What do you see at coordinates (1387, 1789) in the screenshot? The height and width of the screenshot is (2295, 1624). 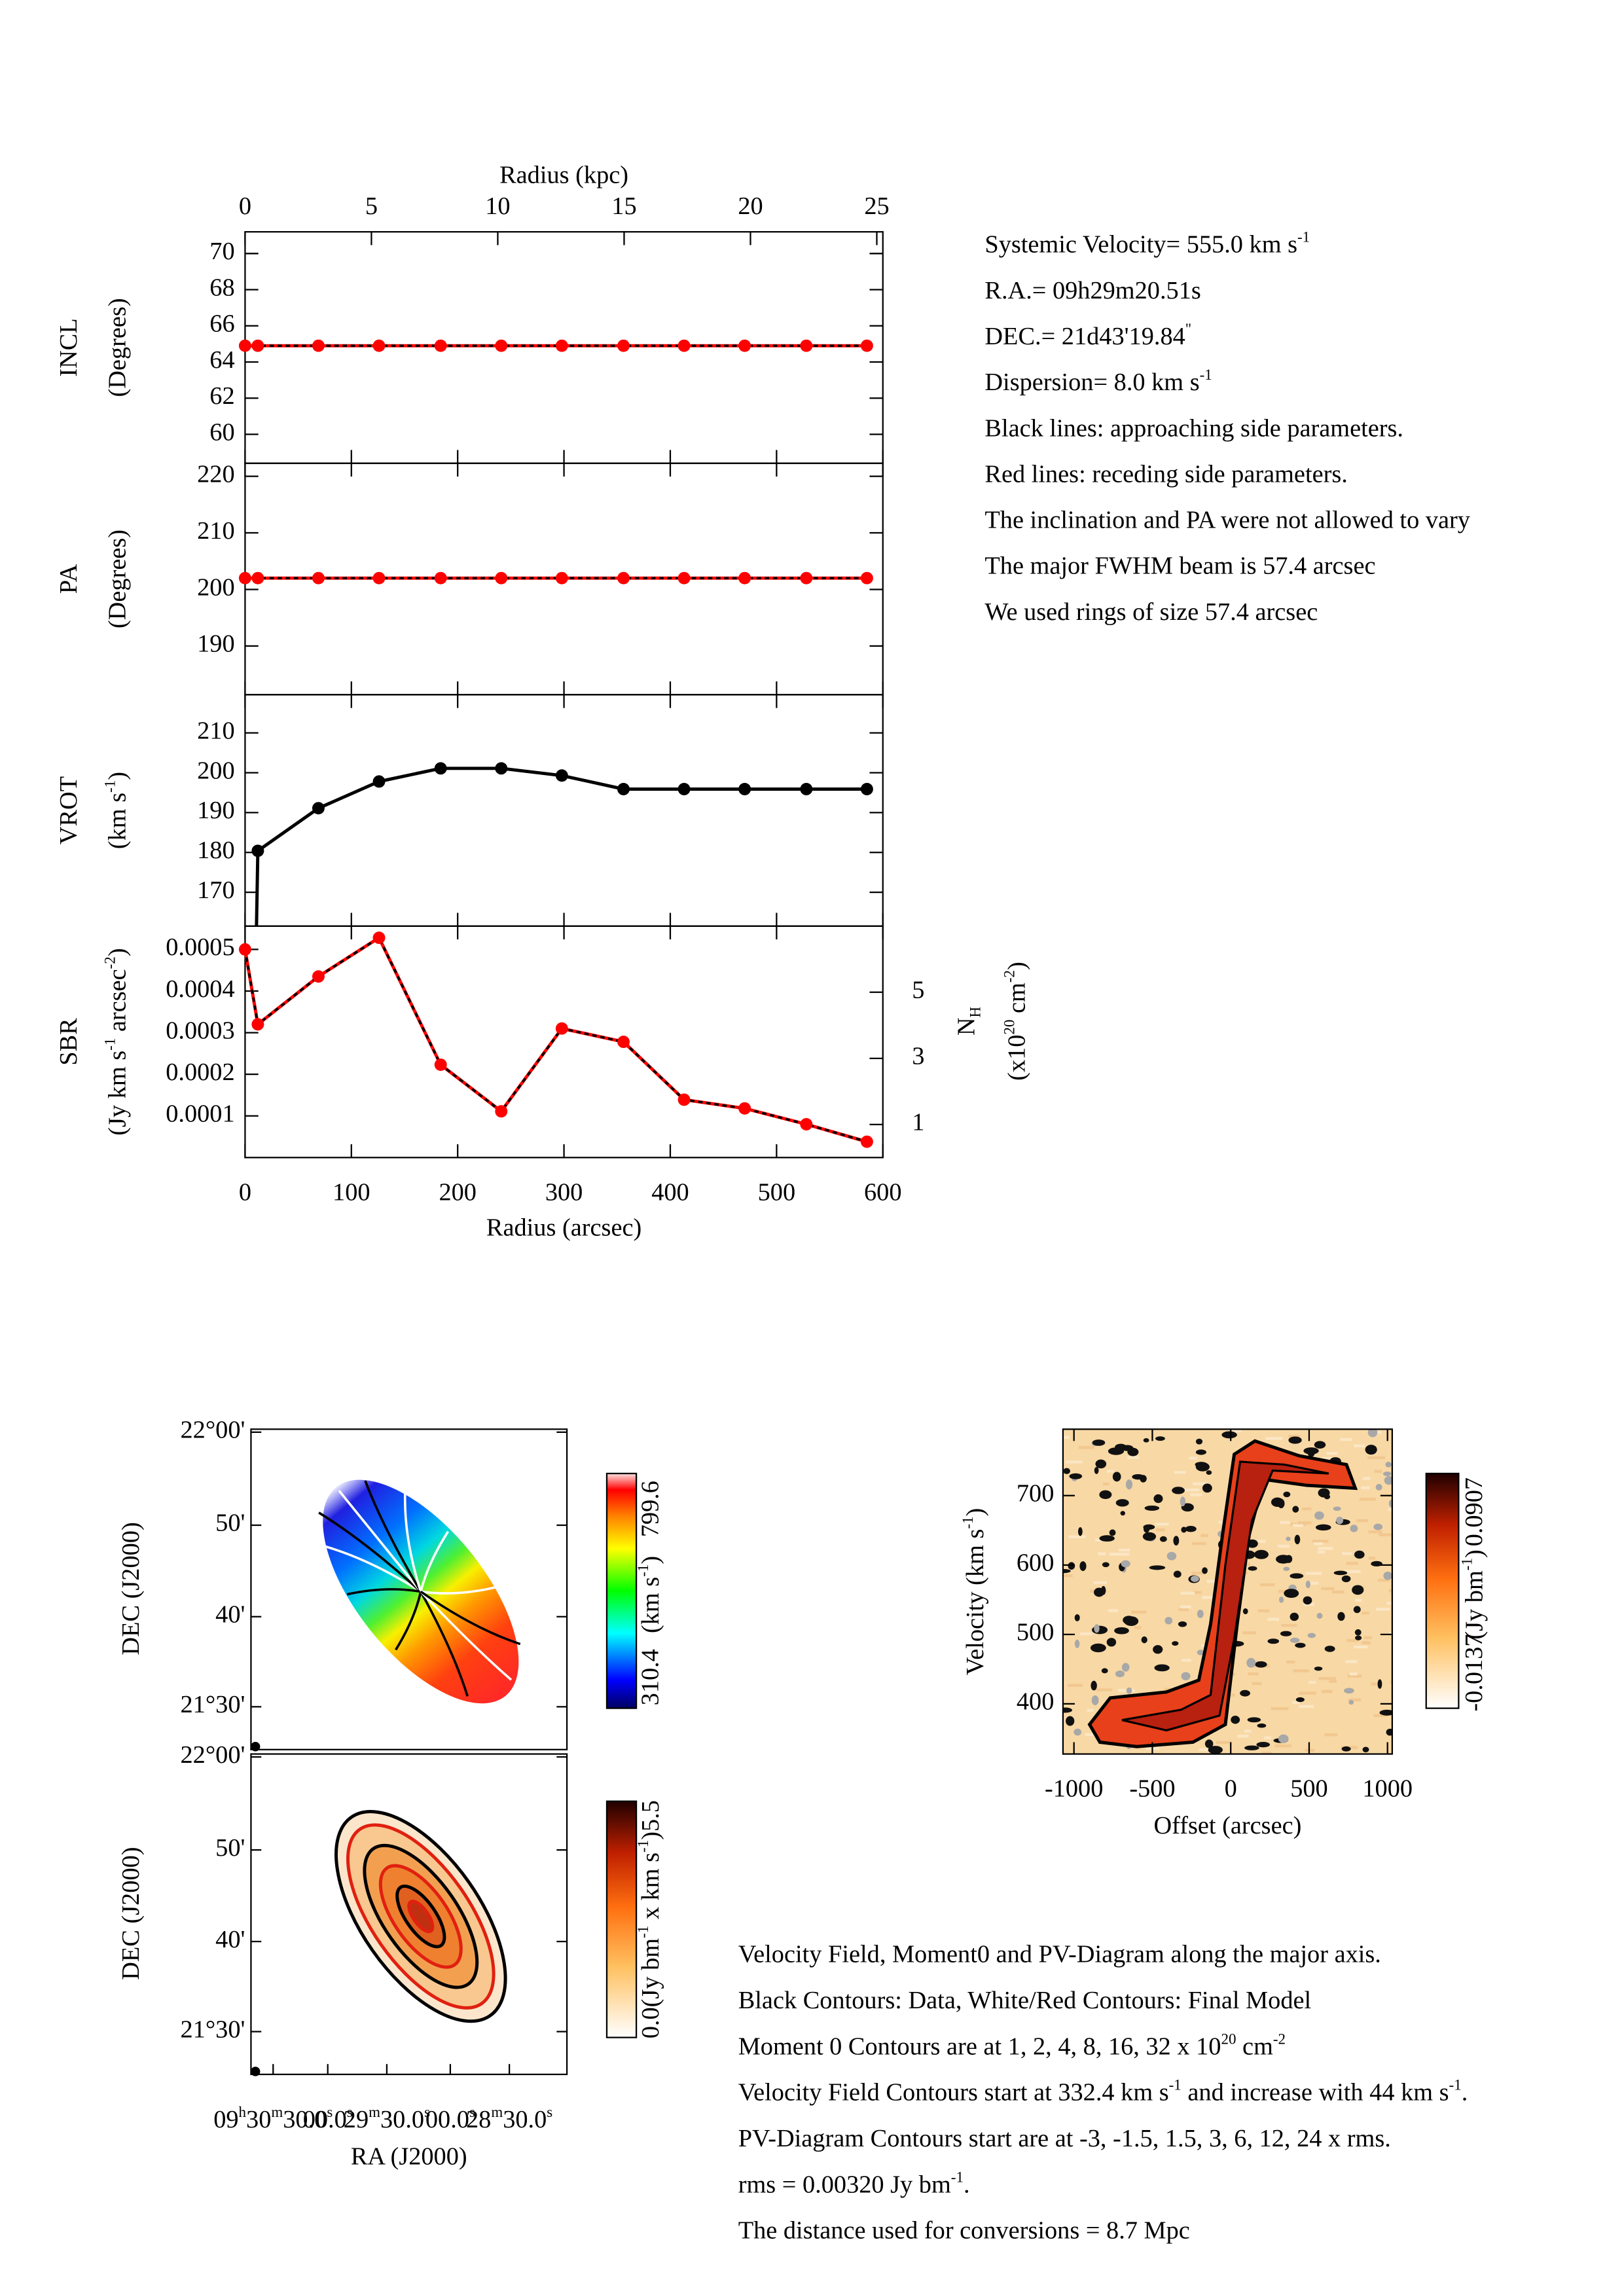 I see `pv-x-tick-label: 1000` at bounding box center [1387, 1789].